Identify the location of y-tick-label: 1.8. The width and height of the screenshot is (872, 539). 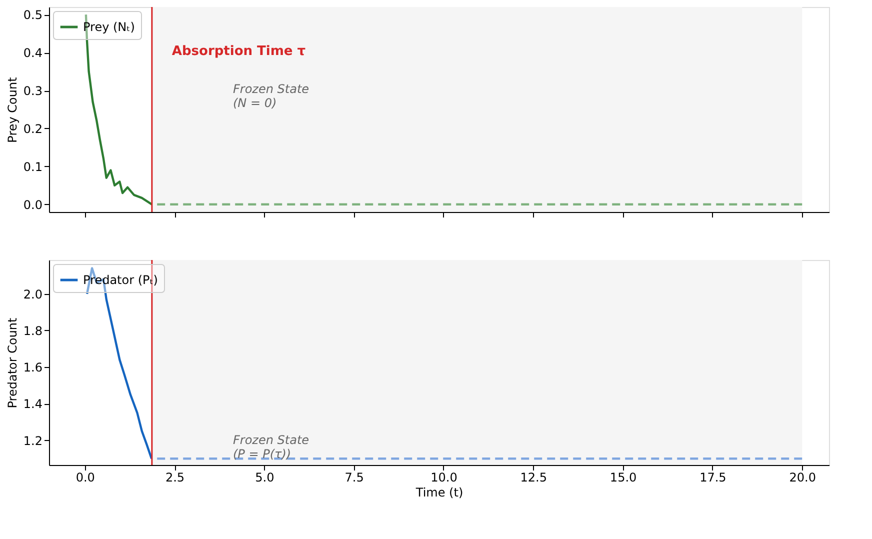
(32, 331).